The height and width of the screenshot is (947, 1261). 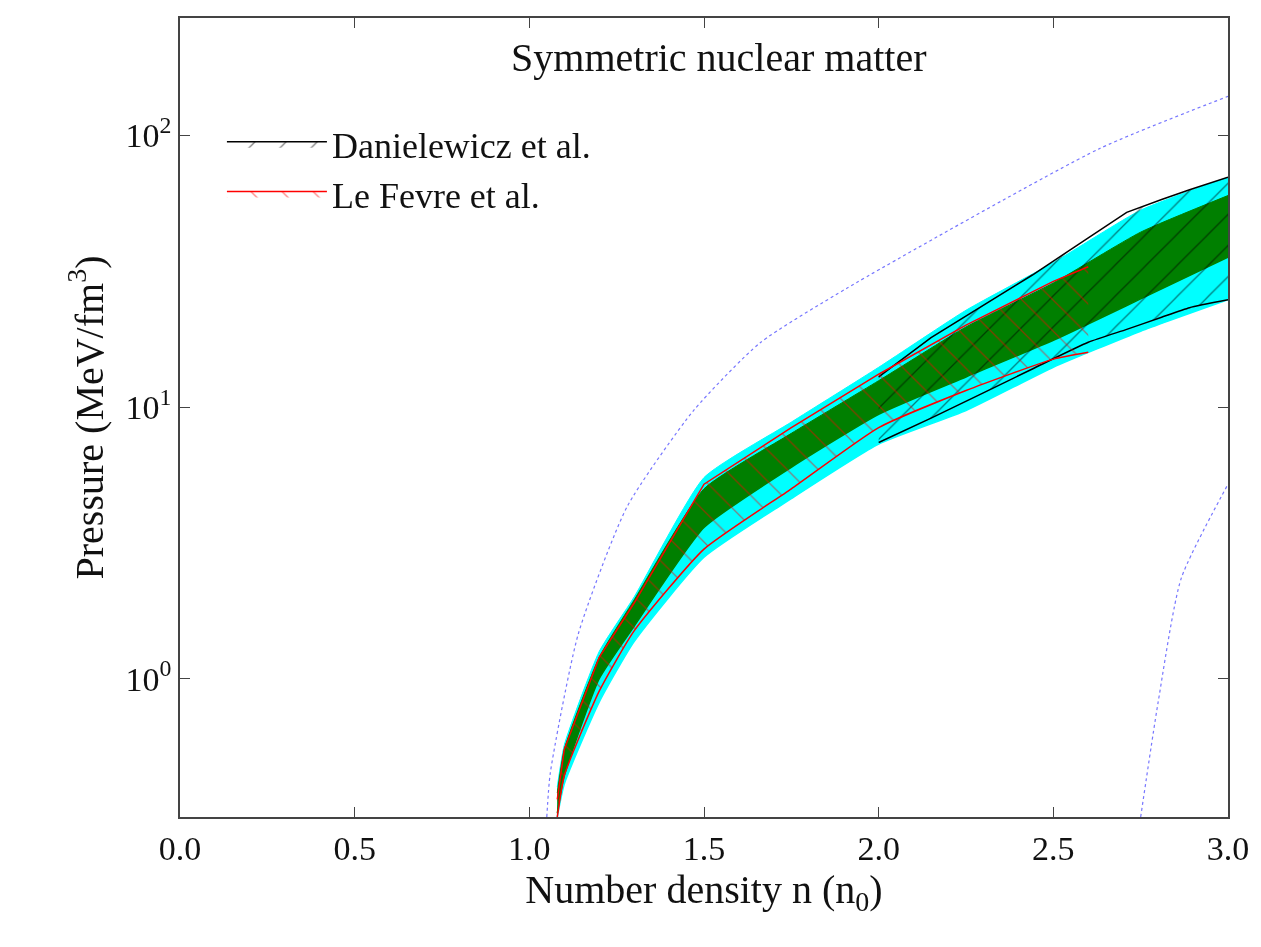 I want to click on chart-title: Symmetric nuclear matter, so click(x=719, y=57).